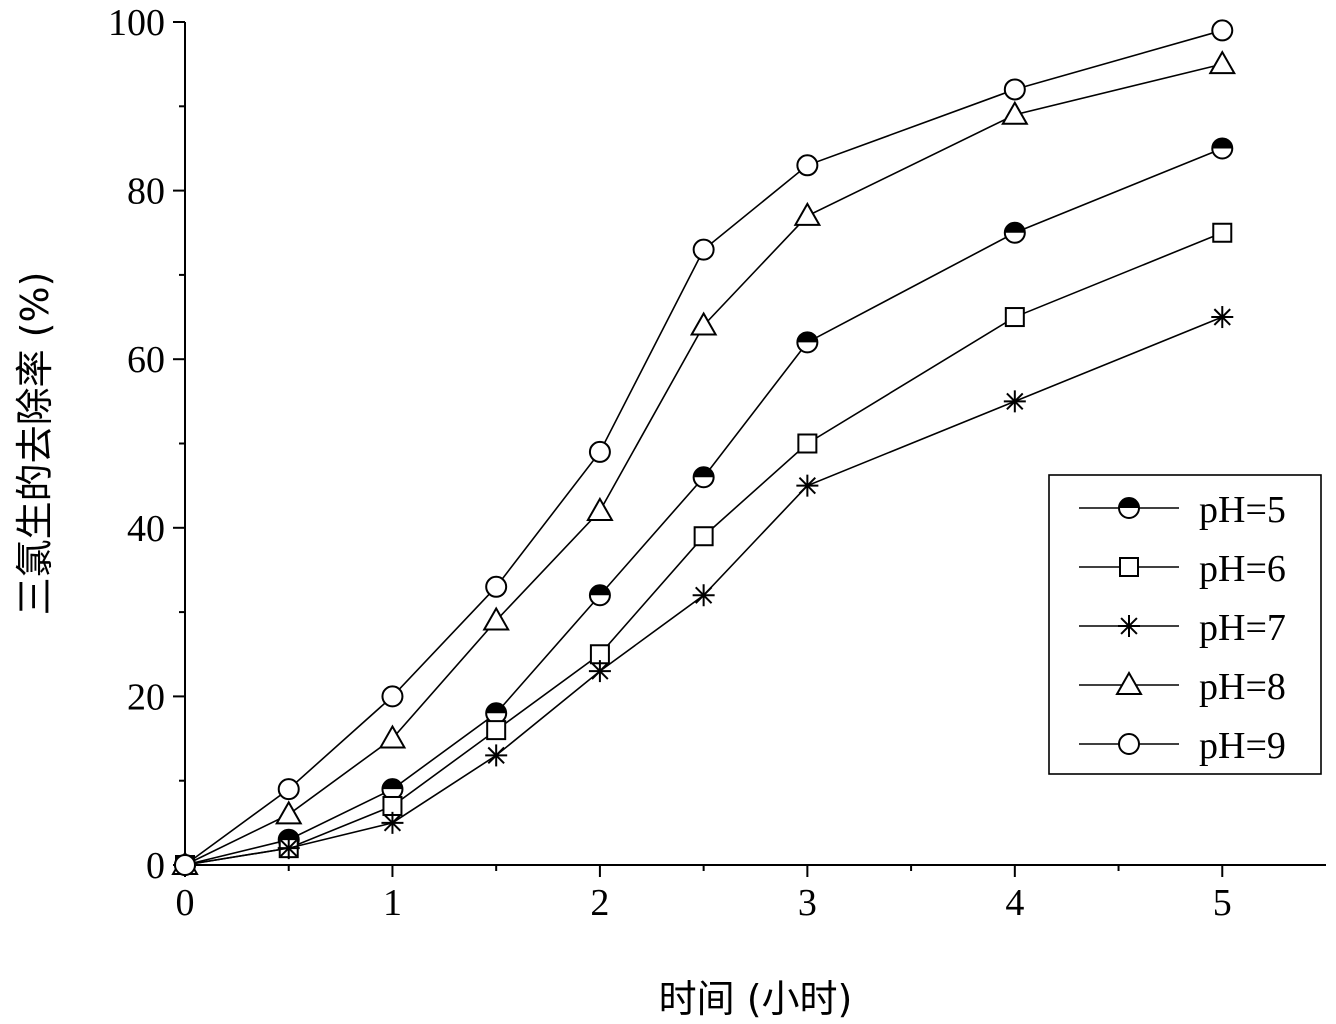 This screenshot has width=1336, height=1024. What do you see at coordinates (1242, 628) in the screenshot?
I see `legend-label: pH=7` at bounding box center [1242, 628].